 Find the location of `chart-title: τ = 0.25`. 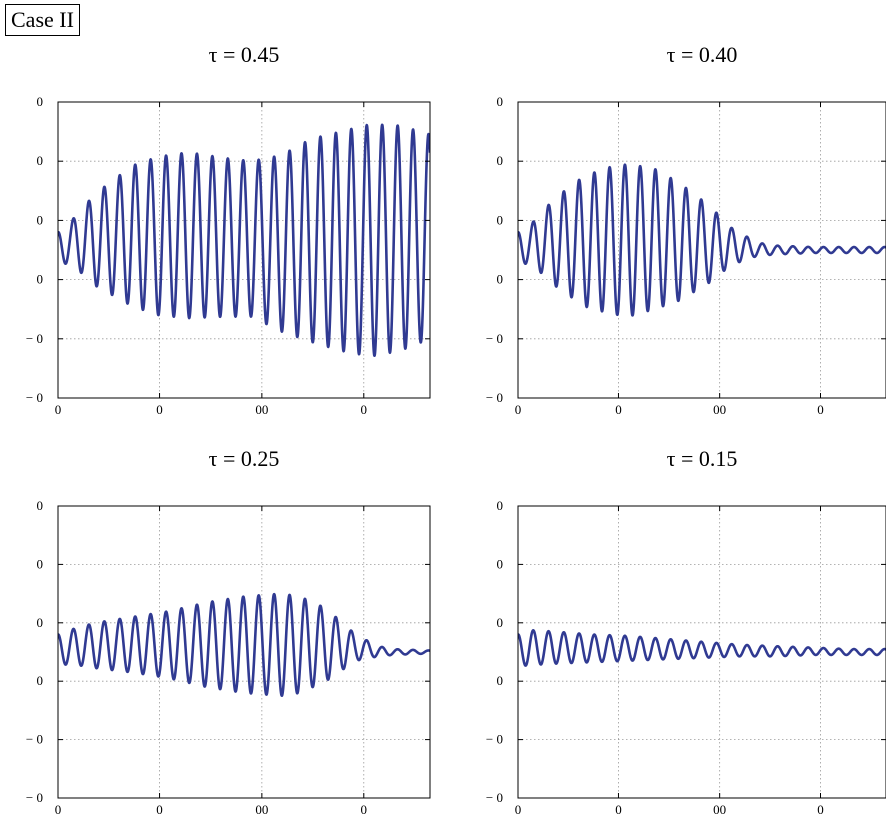

chart-title: τ = 0.25 is located at coordinates (244, 458).